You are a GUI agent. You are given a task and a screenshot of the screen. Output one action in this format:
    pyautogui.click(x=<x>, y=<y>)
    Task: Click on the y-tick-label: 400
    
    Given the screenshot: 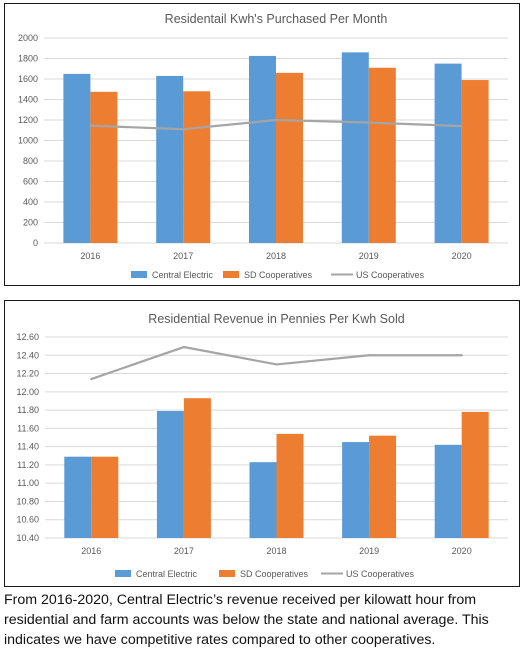 What is the action you would take?
    pyautogui.click(x=30, y=202)
    